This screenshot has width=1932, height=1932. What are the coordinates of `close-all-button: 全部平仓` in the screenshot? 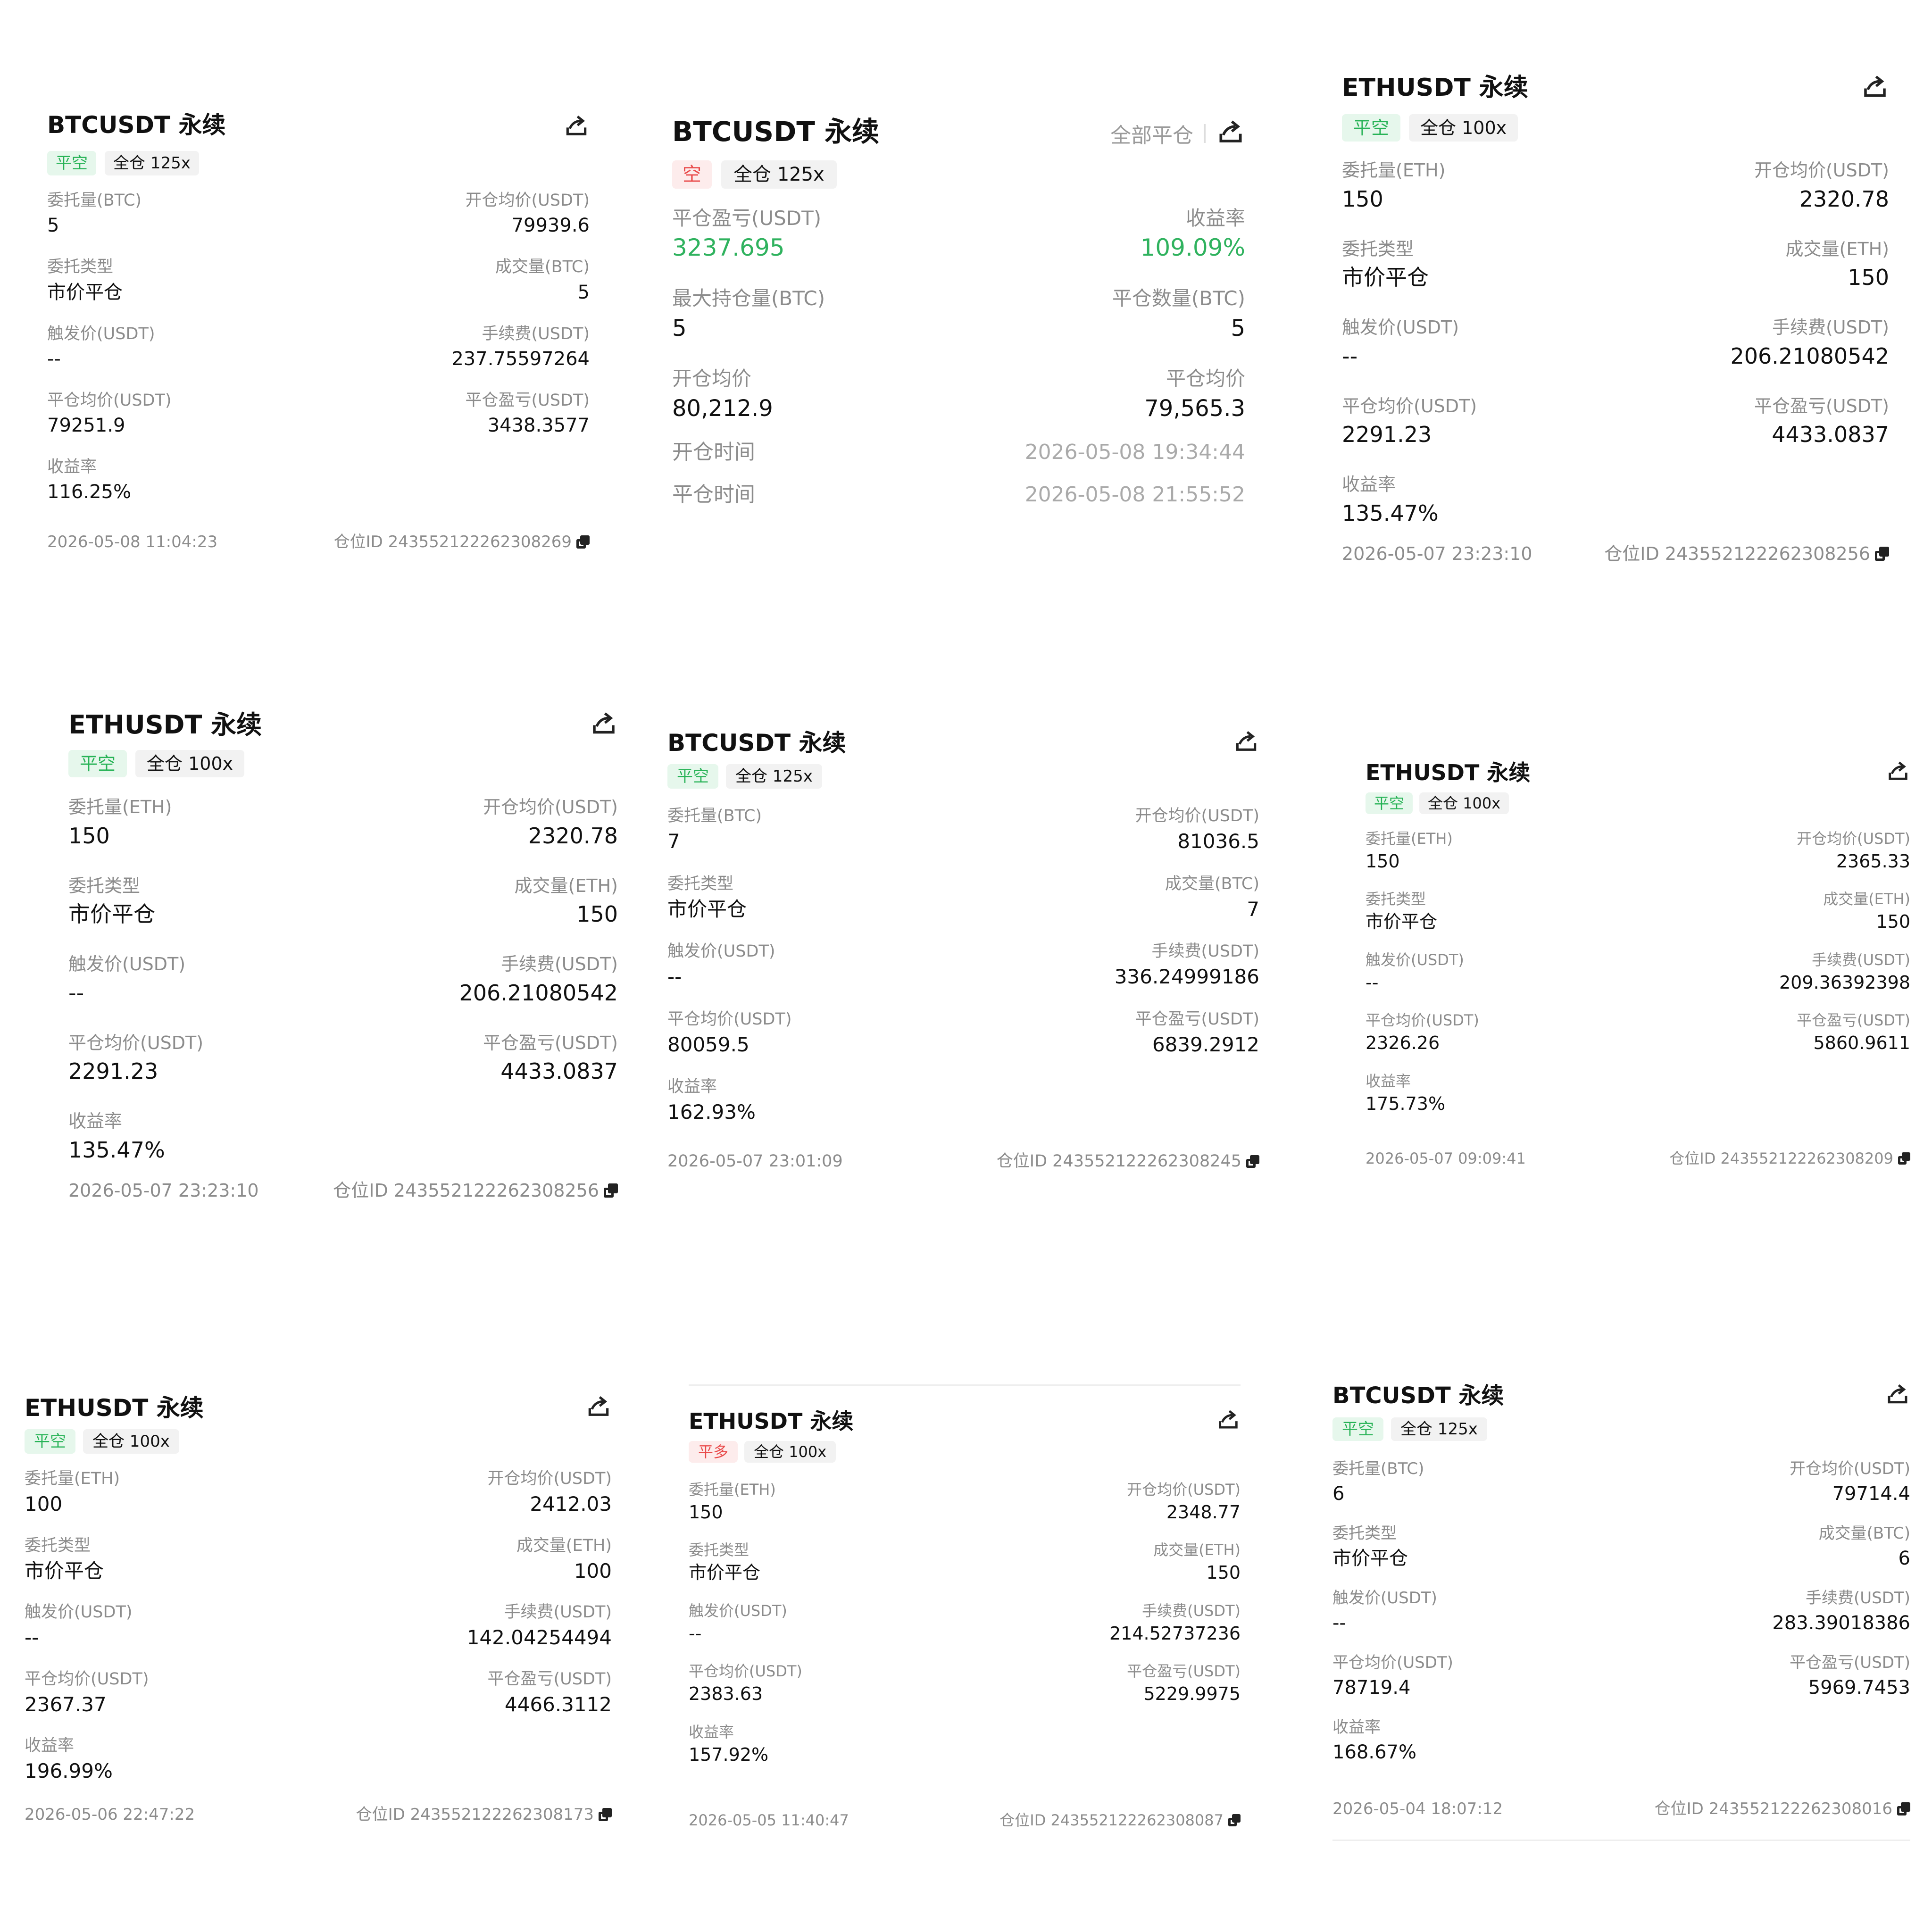 It's located at (1152, 136).